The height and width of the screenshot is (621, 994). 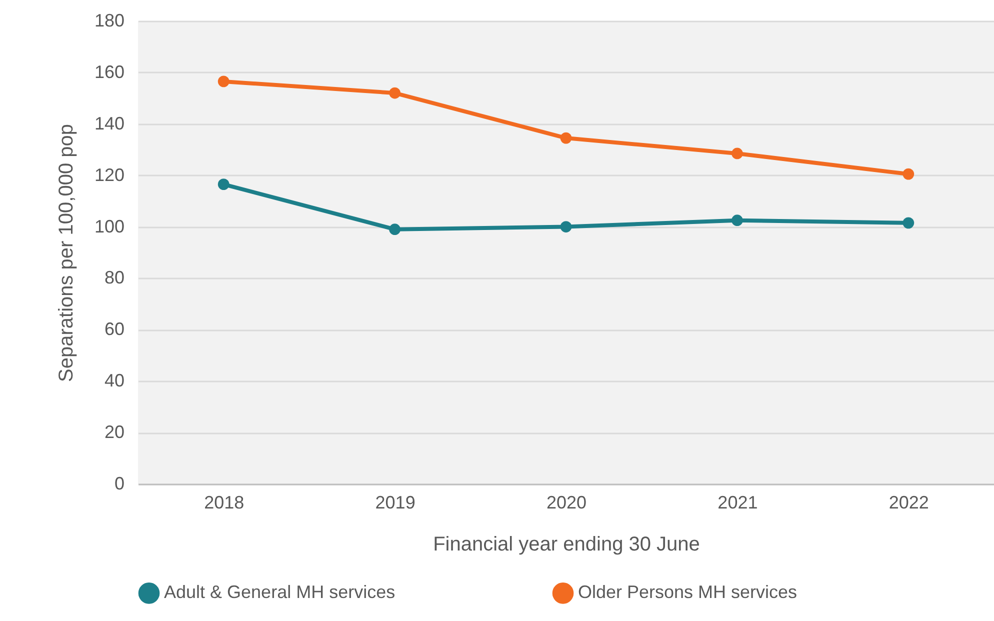 I want to click on y-tick-label: 80, so click(x=114, y=278).